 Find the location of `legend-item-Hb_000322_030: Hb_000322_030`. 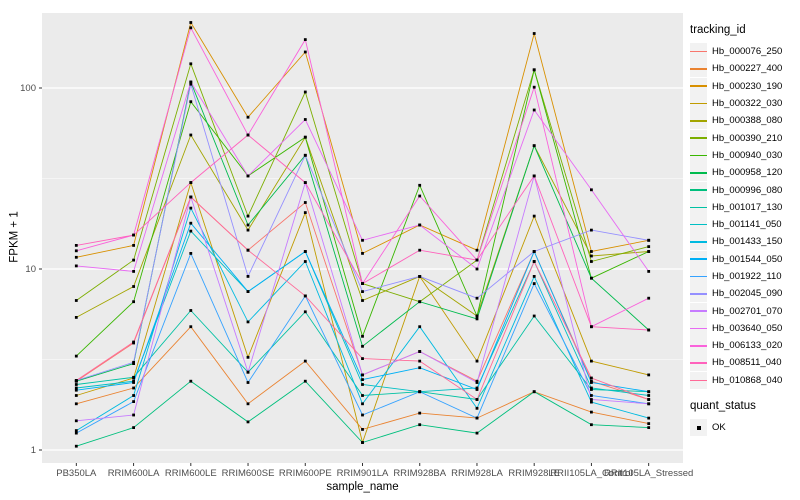

legend-item-Hb_000322_030: Hb_000322_030 is located at coordinates (745, 104).